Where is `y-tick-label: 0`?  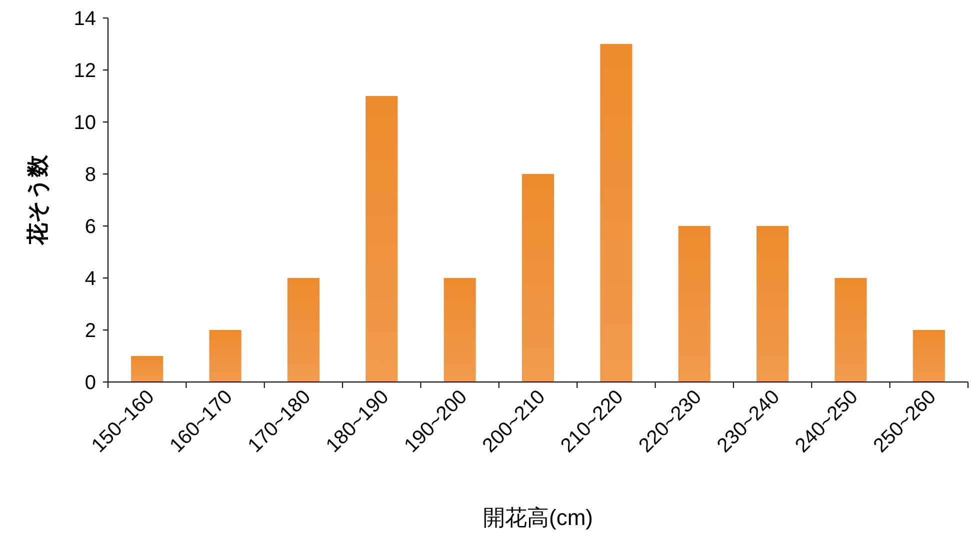 y-tick-label: 0 is located at coordinates (90, 383).